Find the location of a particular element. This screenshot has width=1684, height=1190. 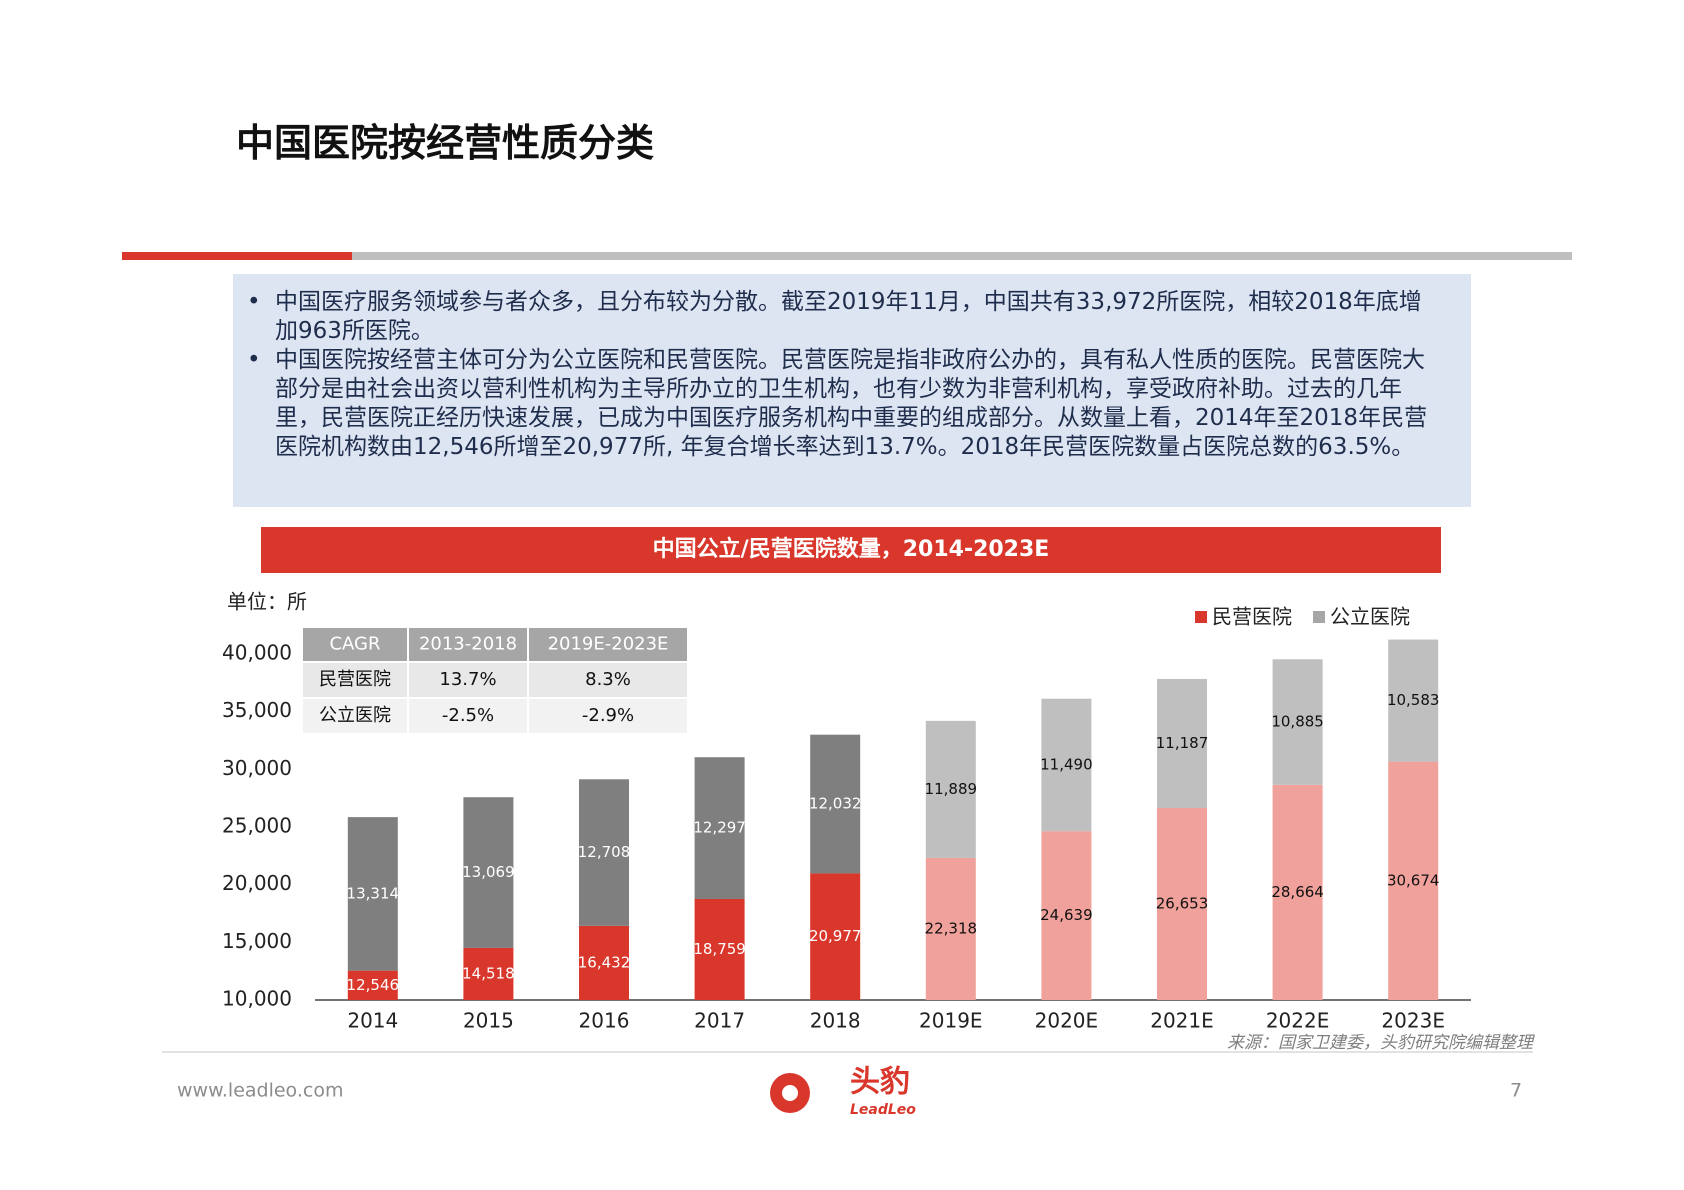

table-header: 2013-2018 is located at coordinates (468, 644).